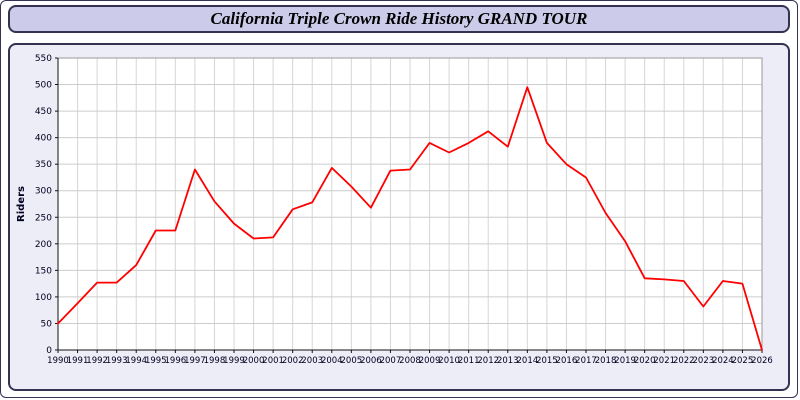  What do you see at coordinates (43, 86) in the screenshot?
I see `y-tick-label: 500` at bounding box center [43, 86].